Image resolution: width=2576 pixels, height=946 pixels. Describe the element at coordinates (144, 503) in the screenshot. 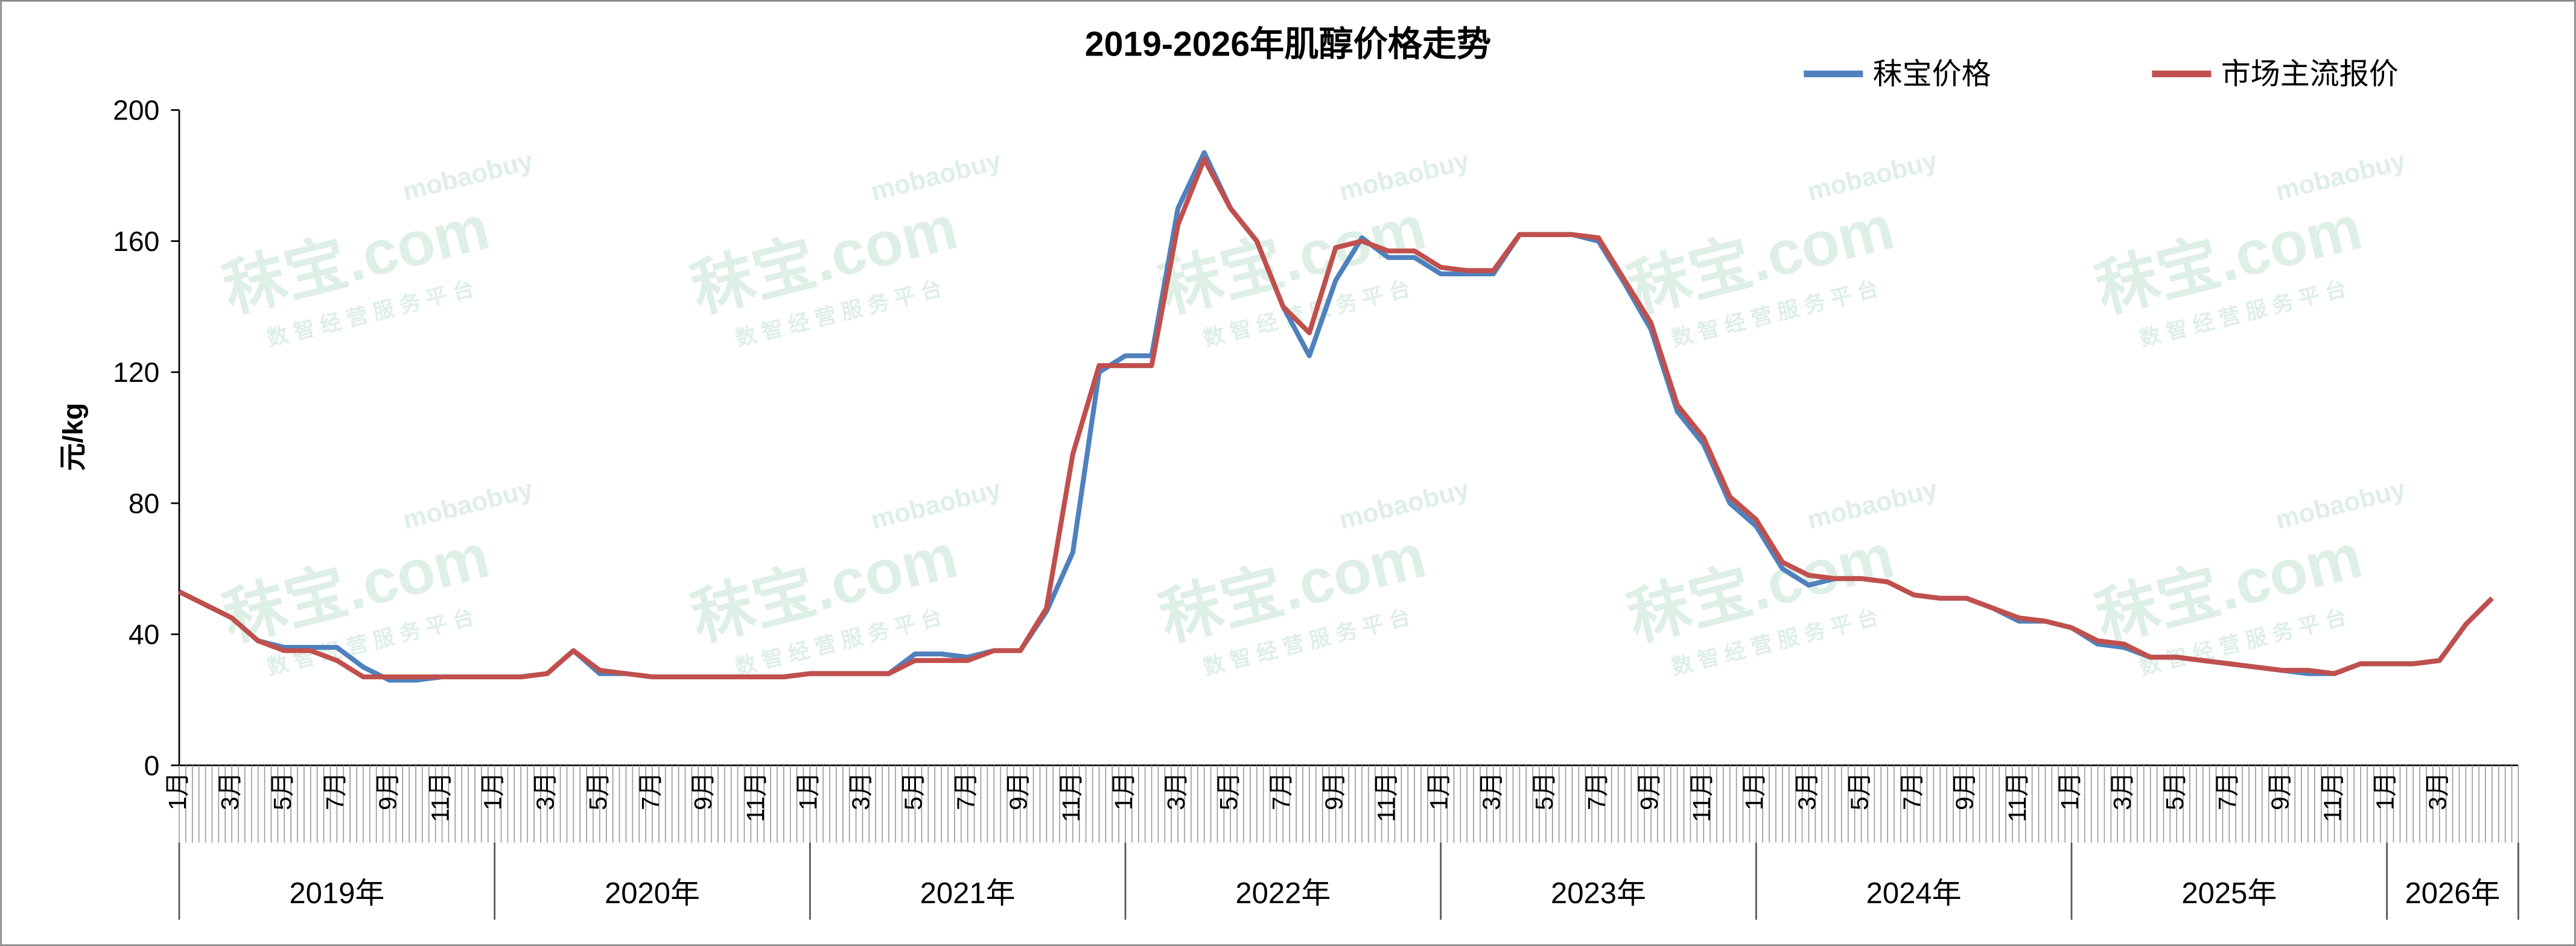

I see `y-tick-label: 80` at that location.